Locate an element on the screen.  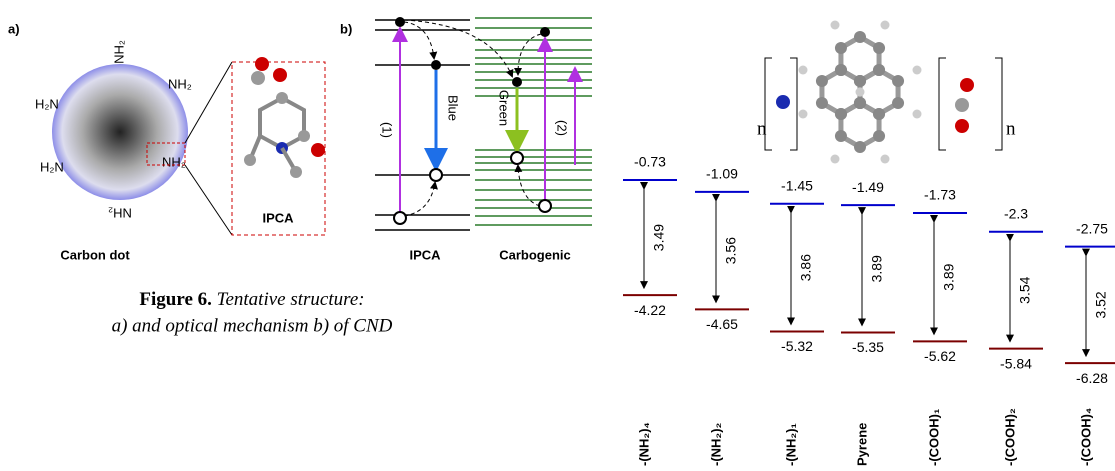
gap-label: 3.86 is located at coordinates (806, 267).